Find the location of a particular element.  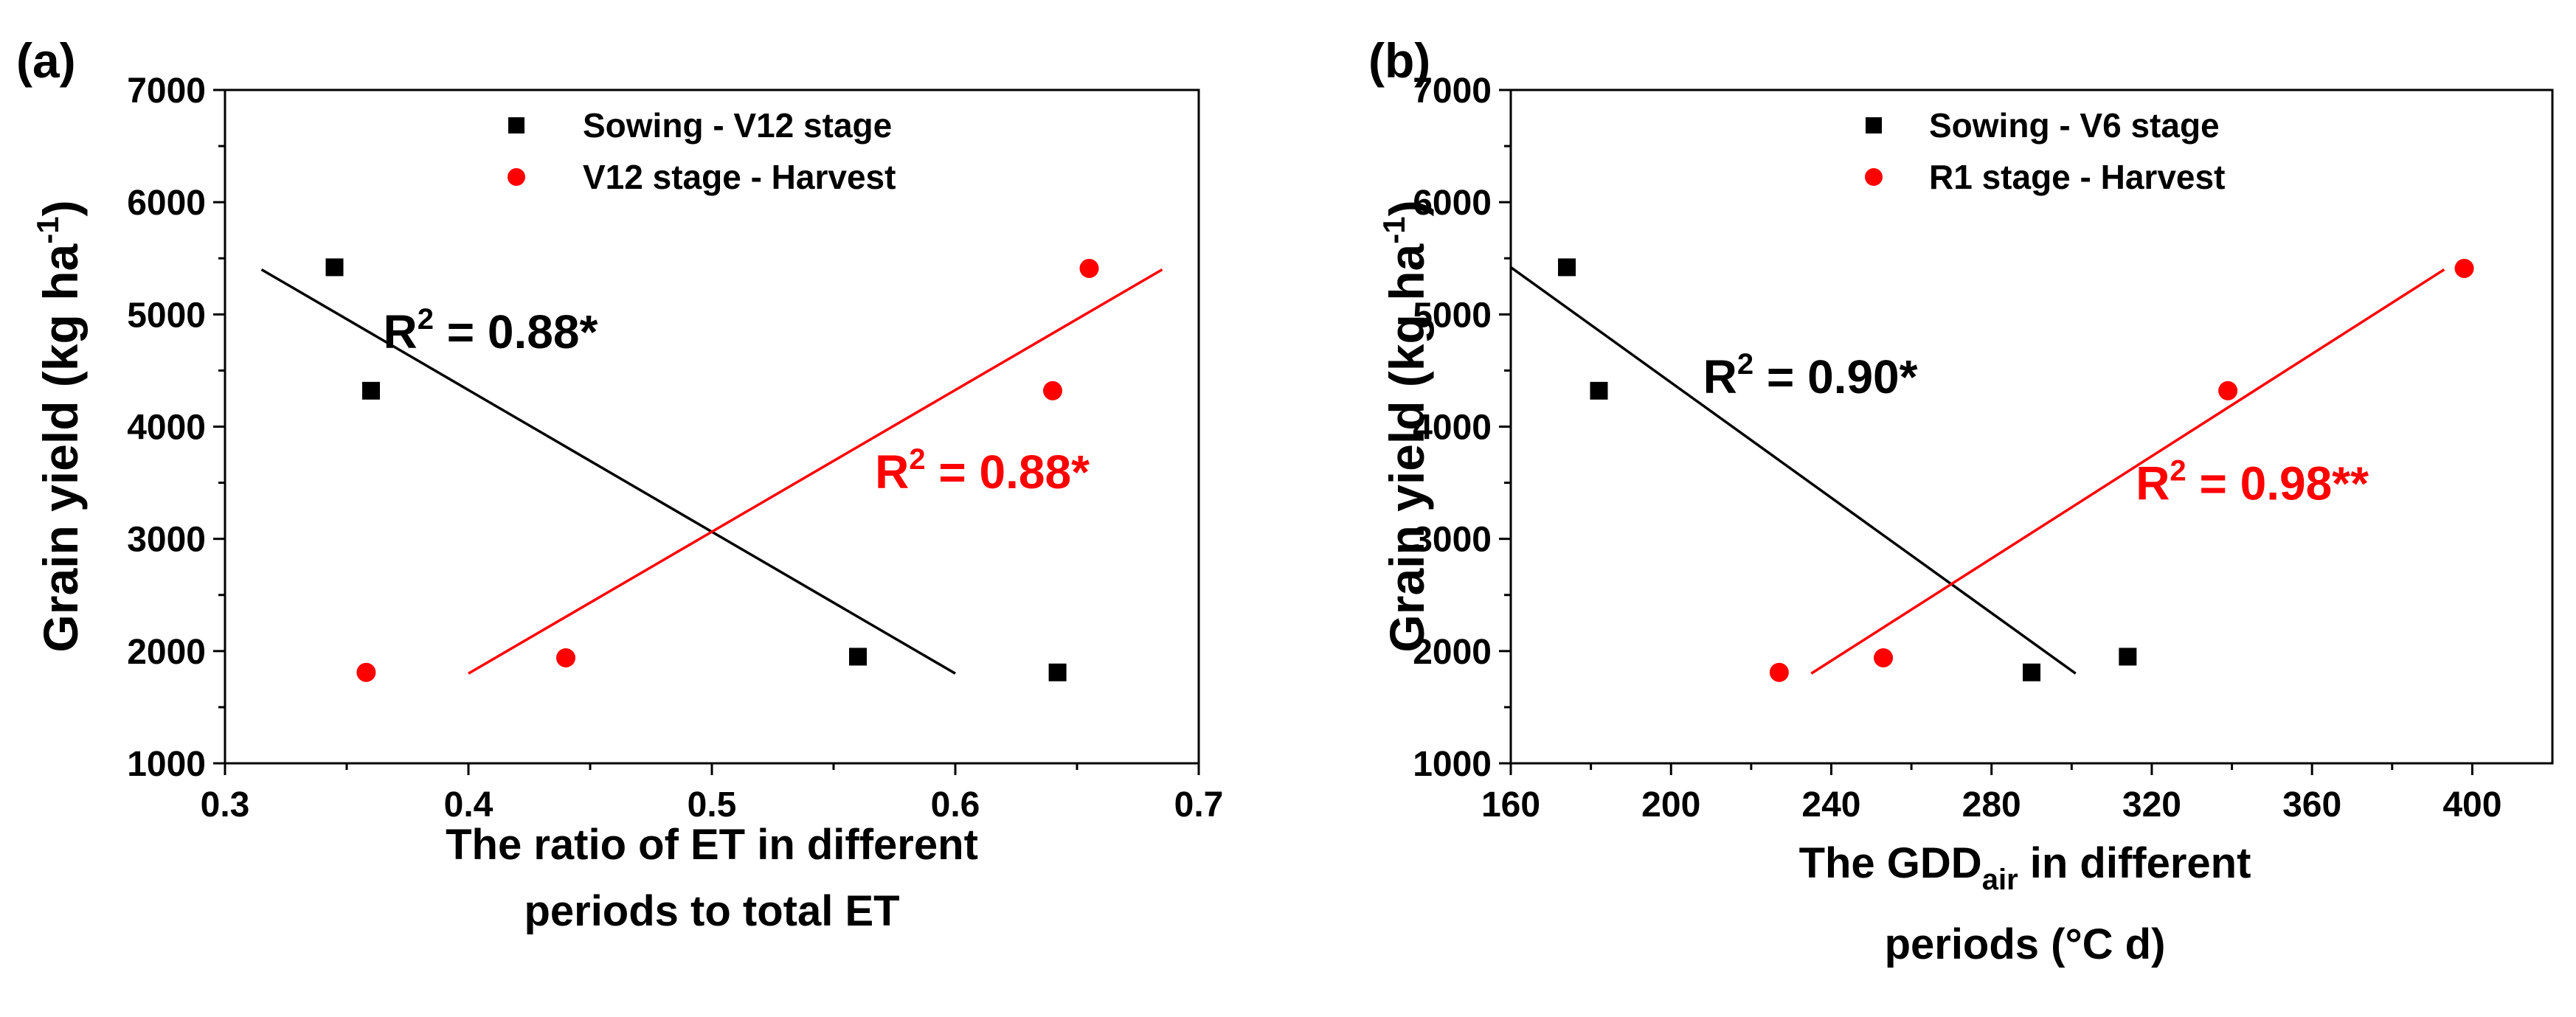

x-axis-title-line2: periods to total ET is located at coordinates (712, 911).